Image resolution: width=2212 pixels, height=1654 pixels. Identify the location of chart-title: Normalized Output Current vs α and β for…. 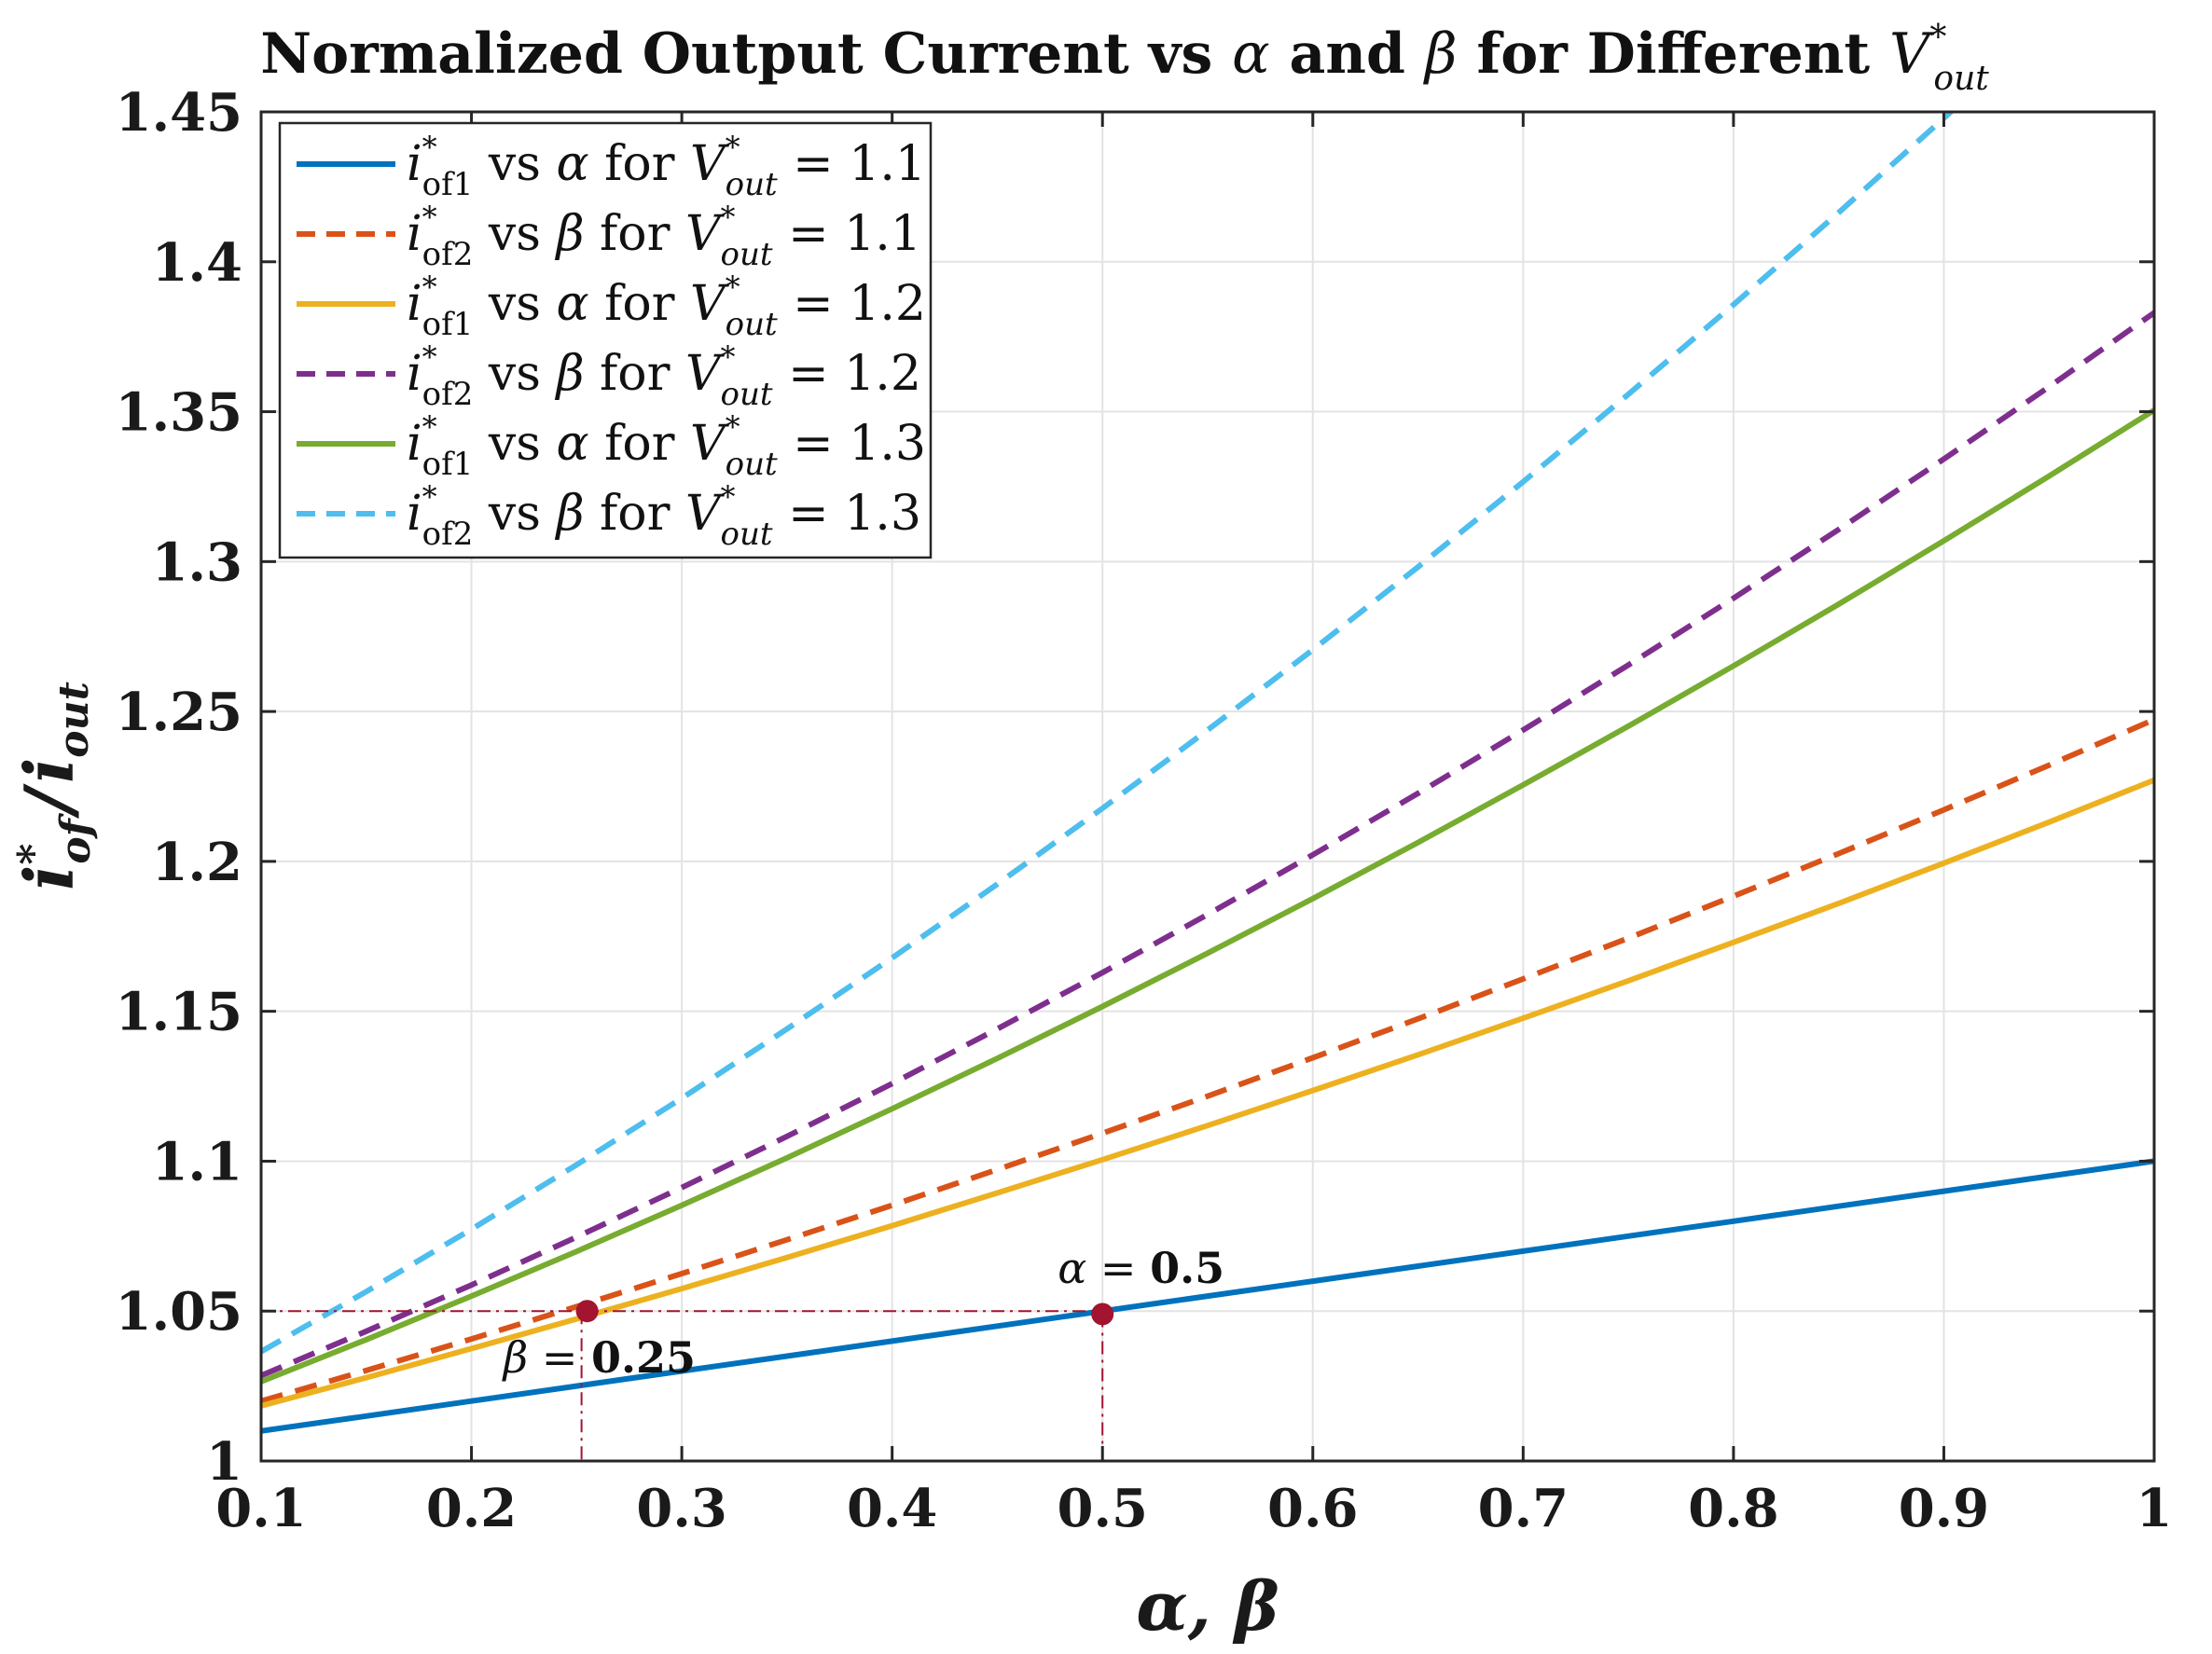
(1124, 59).